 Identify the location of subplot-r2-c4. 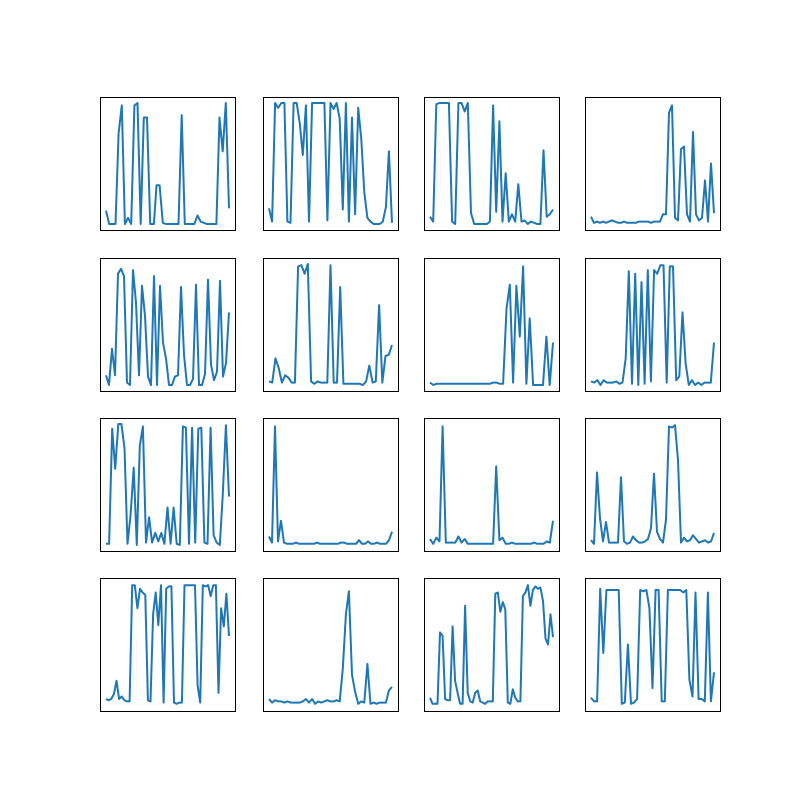
(653, 325).